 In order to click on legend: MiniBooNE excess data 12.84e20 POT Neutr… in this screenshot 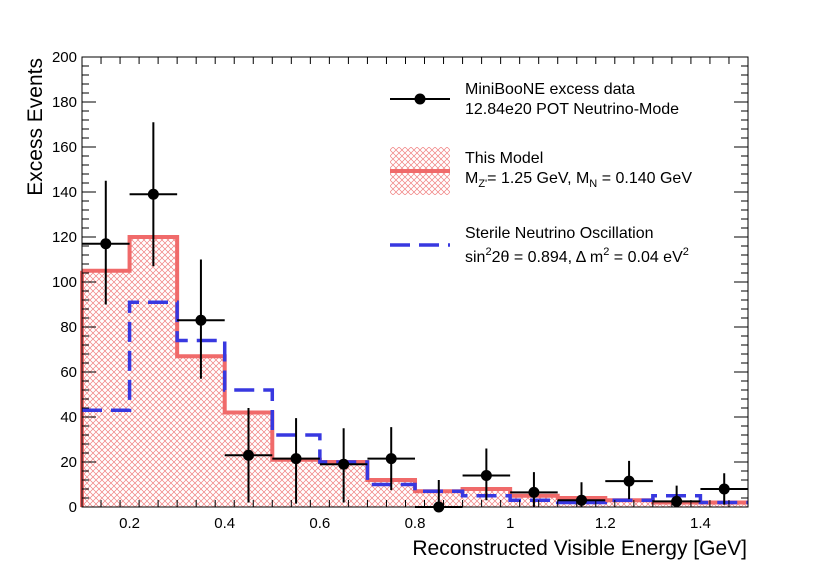, I will do `click(541, 173)`.